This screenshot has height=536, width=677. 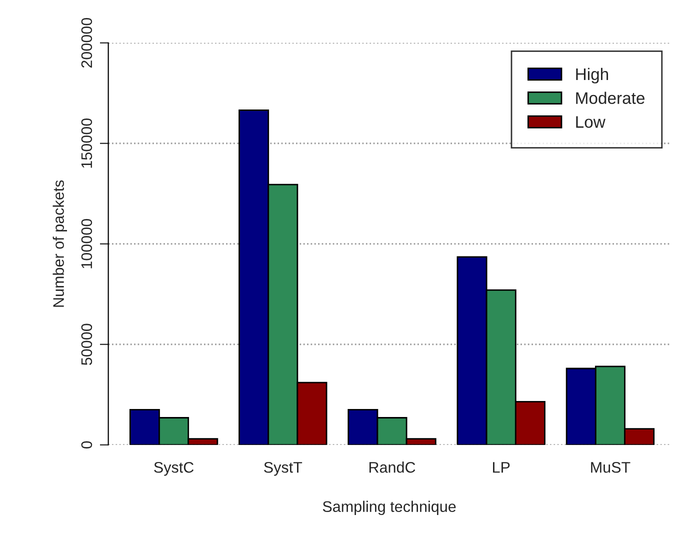 I want to click on legend-label: Low, so click(x=591, y=122).